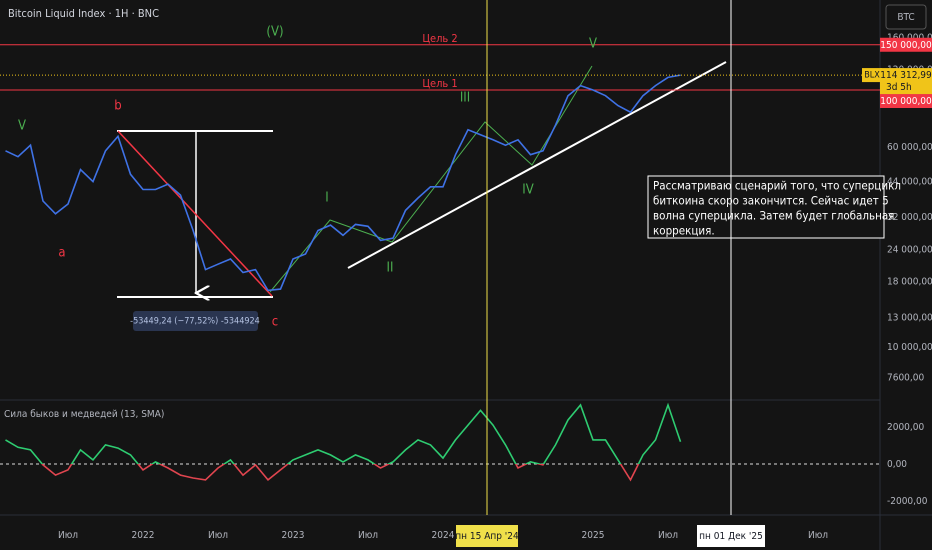 Image resolution: width=932 pixels, height=550 pixels. What do you see at coordinates (905, 378) in the screenshot?
I see `y-tick-label: 7600,00` at bounding box center [905, 378].